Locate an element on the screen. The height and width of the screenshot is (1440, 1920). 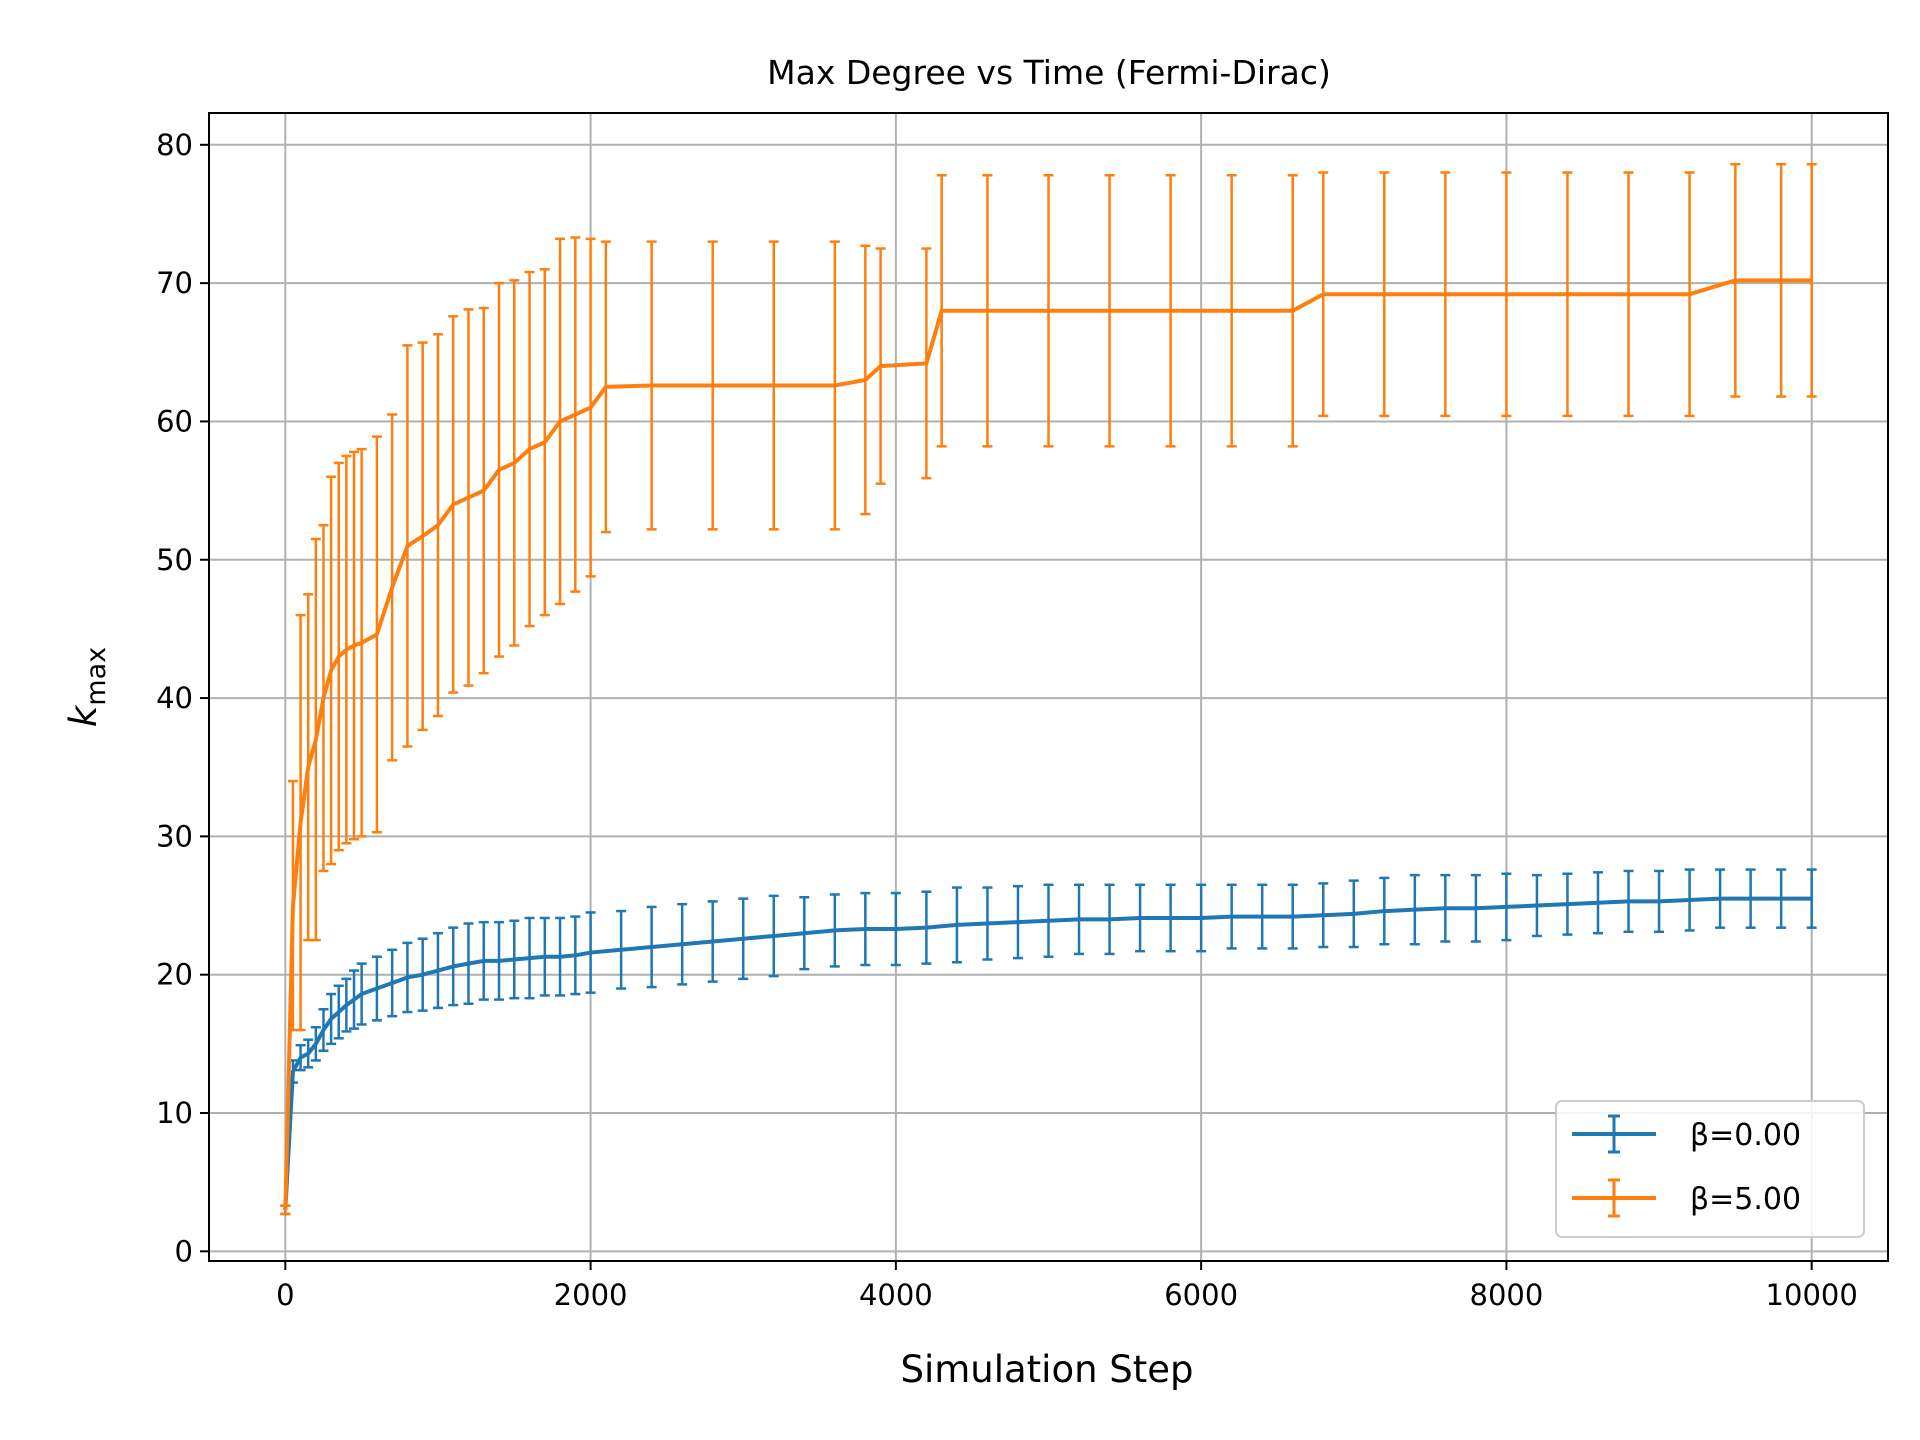
legend-label: β=5.00 is located at coordinates (1745, 1199).